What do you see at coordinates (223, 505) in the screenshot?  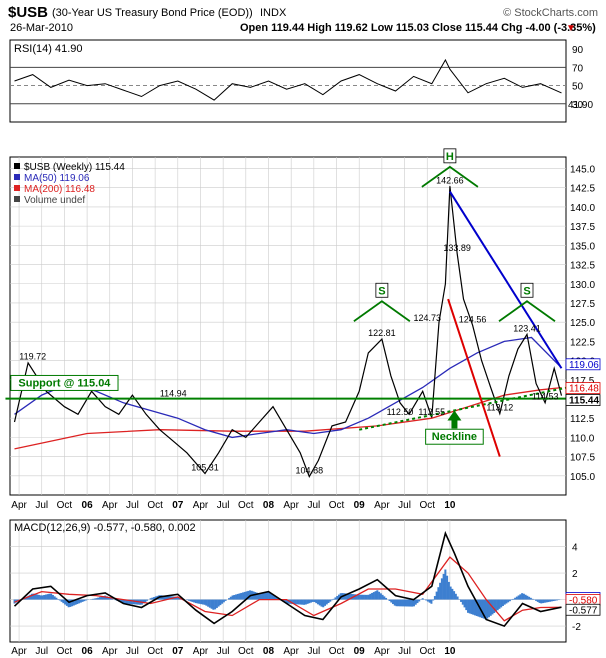 I see `price-x-tick-label: Jul` at bounding box center [223, 505].